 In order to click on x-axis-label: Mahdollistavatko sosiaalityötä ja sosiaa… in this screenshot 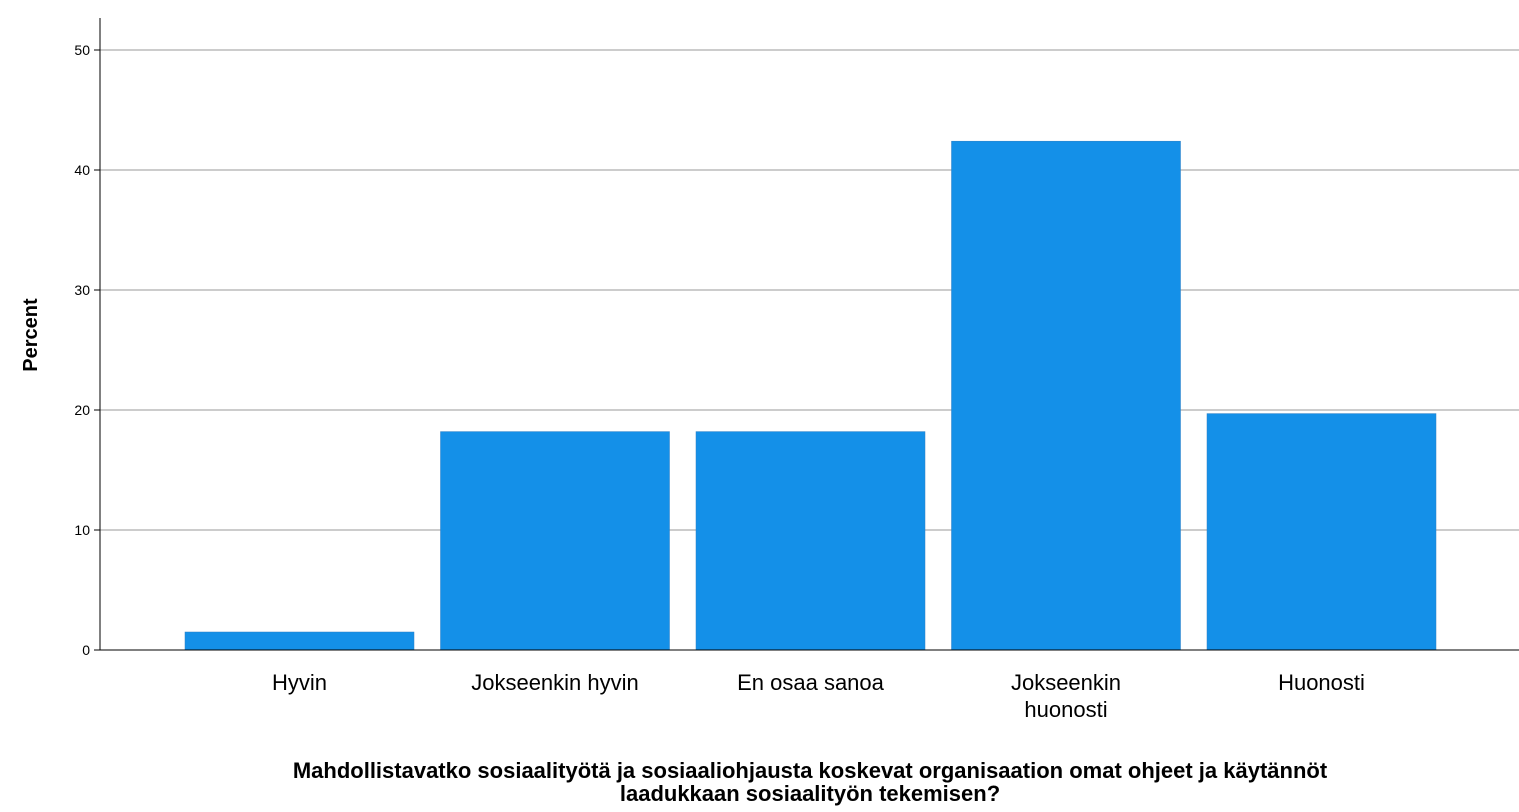, I will do `click(810, 782)`.